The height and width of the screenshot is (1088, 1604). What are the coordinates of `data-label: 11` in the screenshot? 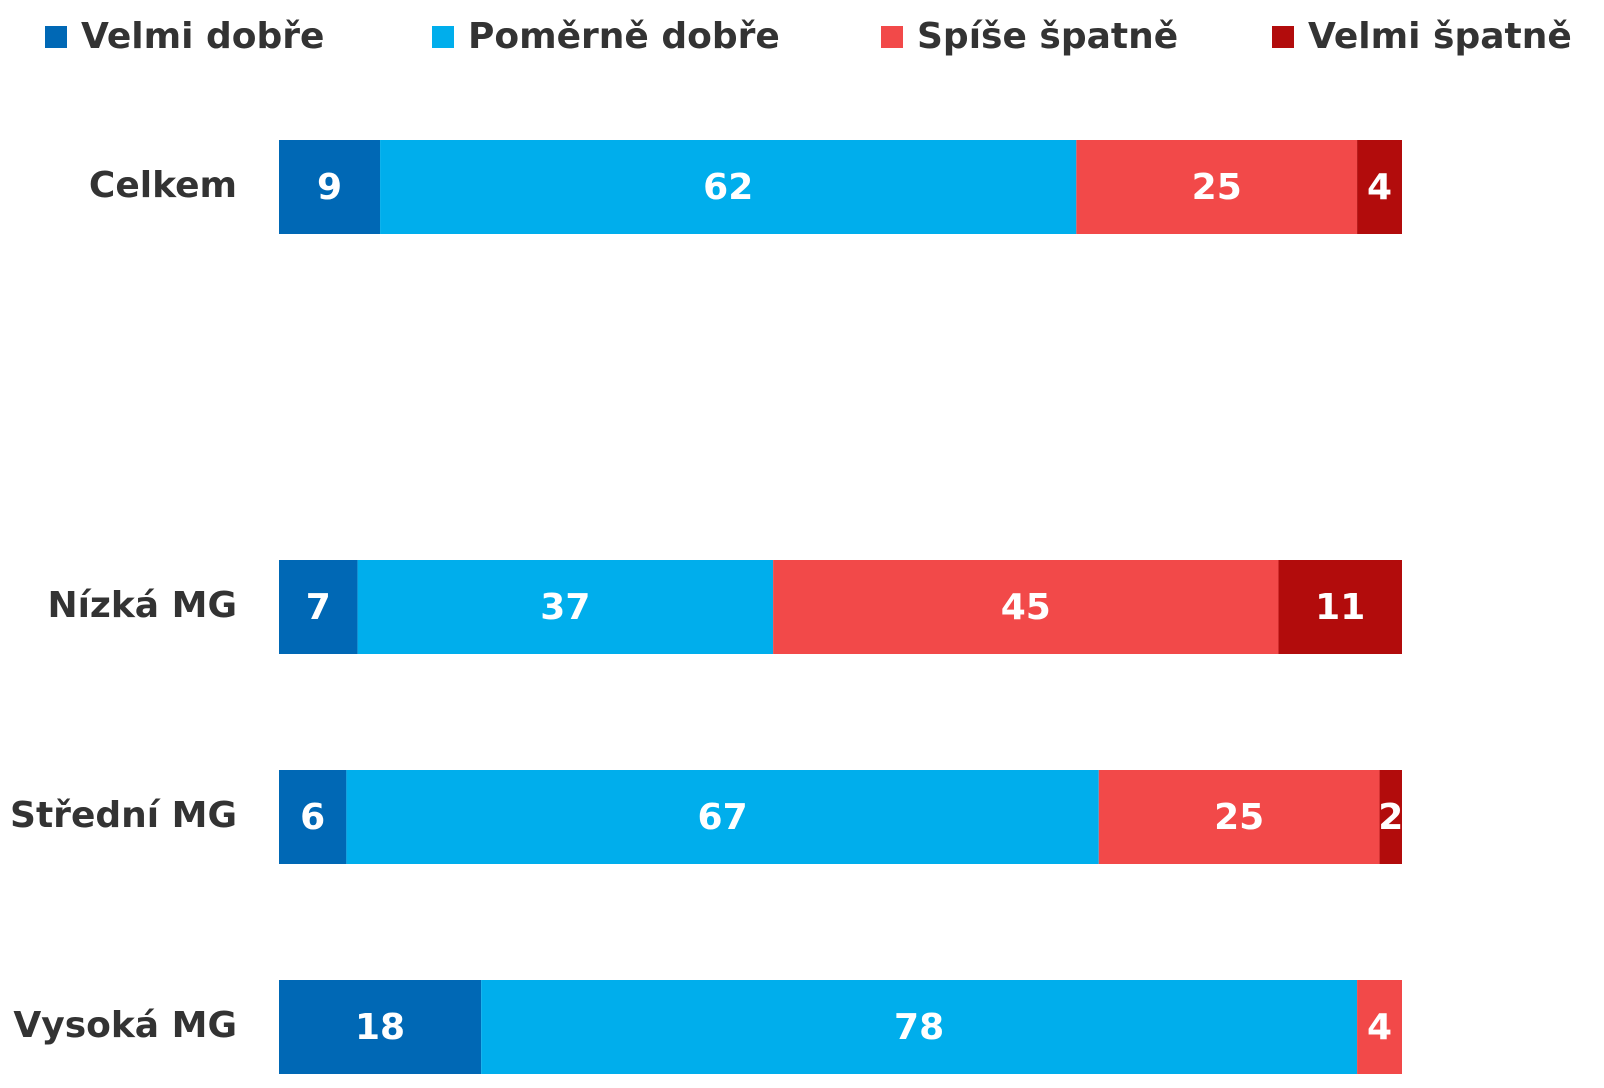 It's located at (1340, 607).